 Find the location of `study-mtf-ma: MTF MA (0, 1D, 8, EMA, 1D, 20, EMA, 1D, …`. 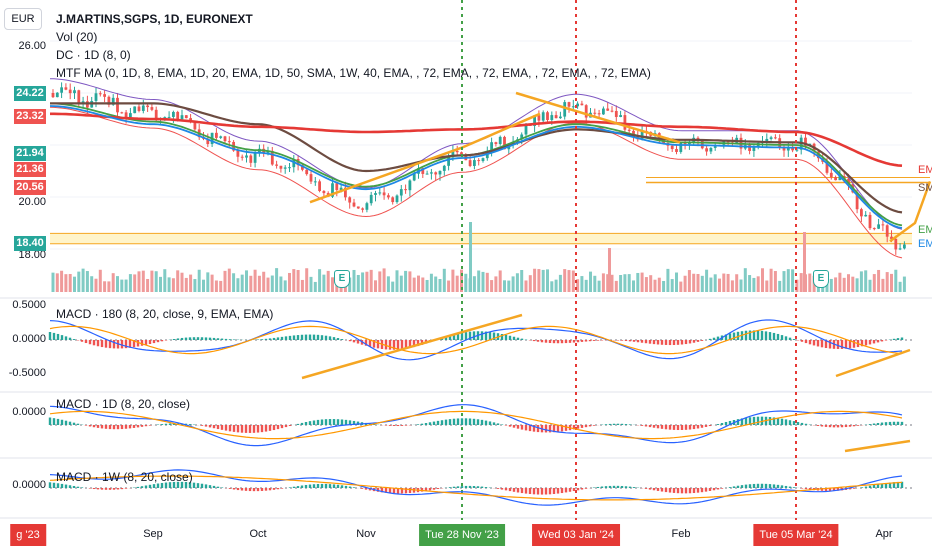

study-mtf-ma: MTF MA (0, 1D, 8, EMA, 1D, 20, EMA, 1D, … is located at coordinates (353, 73).